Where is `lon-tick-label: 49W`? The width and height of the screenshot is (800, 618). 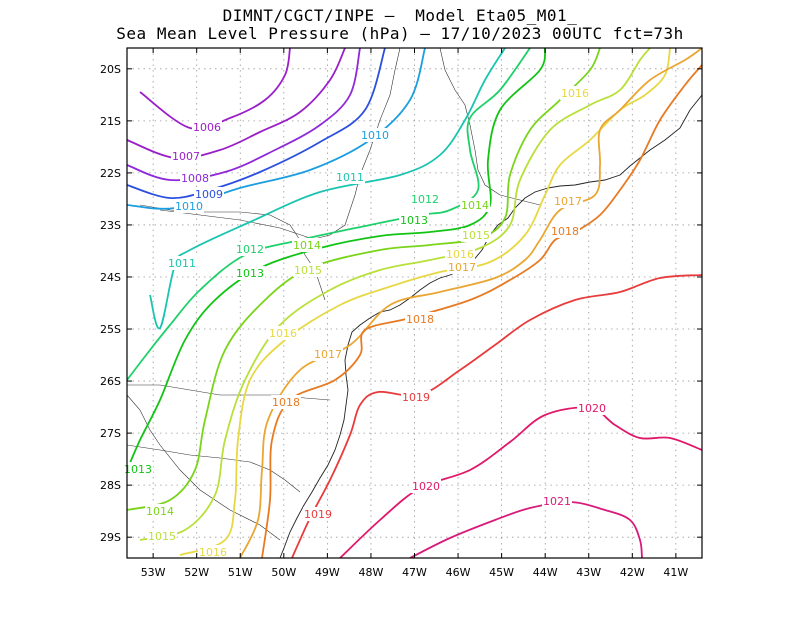 lon-tick-label: 49W is located at coordinates (327, 572).